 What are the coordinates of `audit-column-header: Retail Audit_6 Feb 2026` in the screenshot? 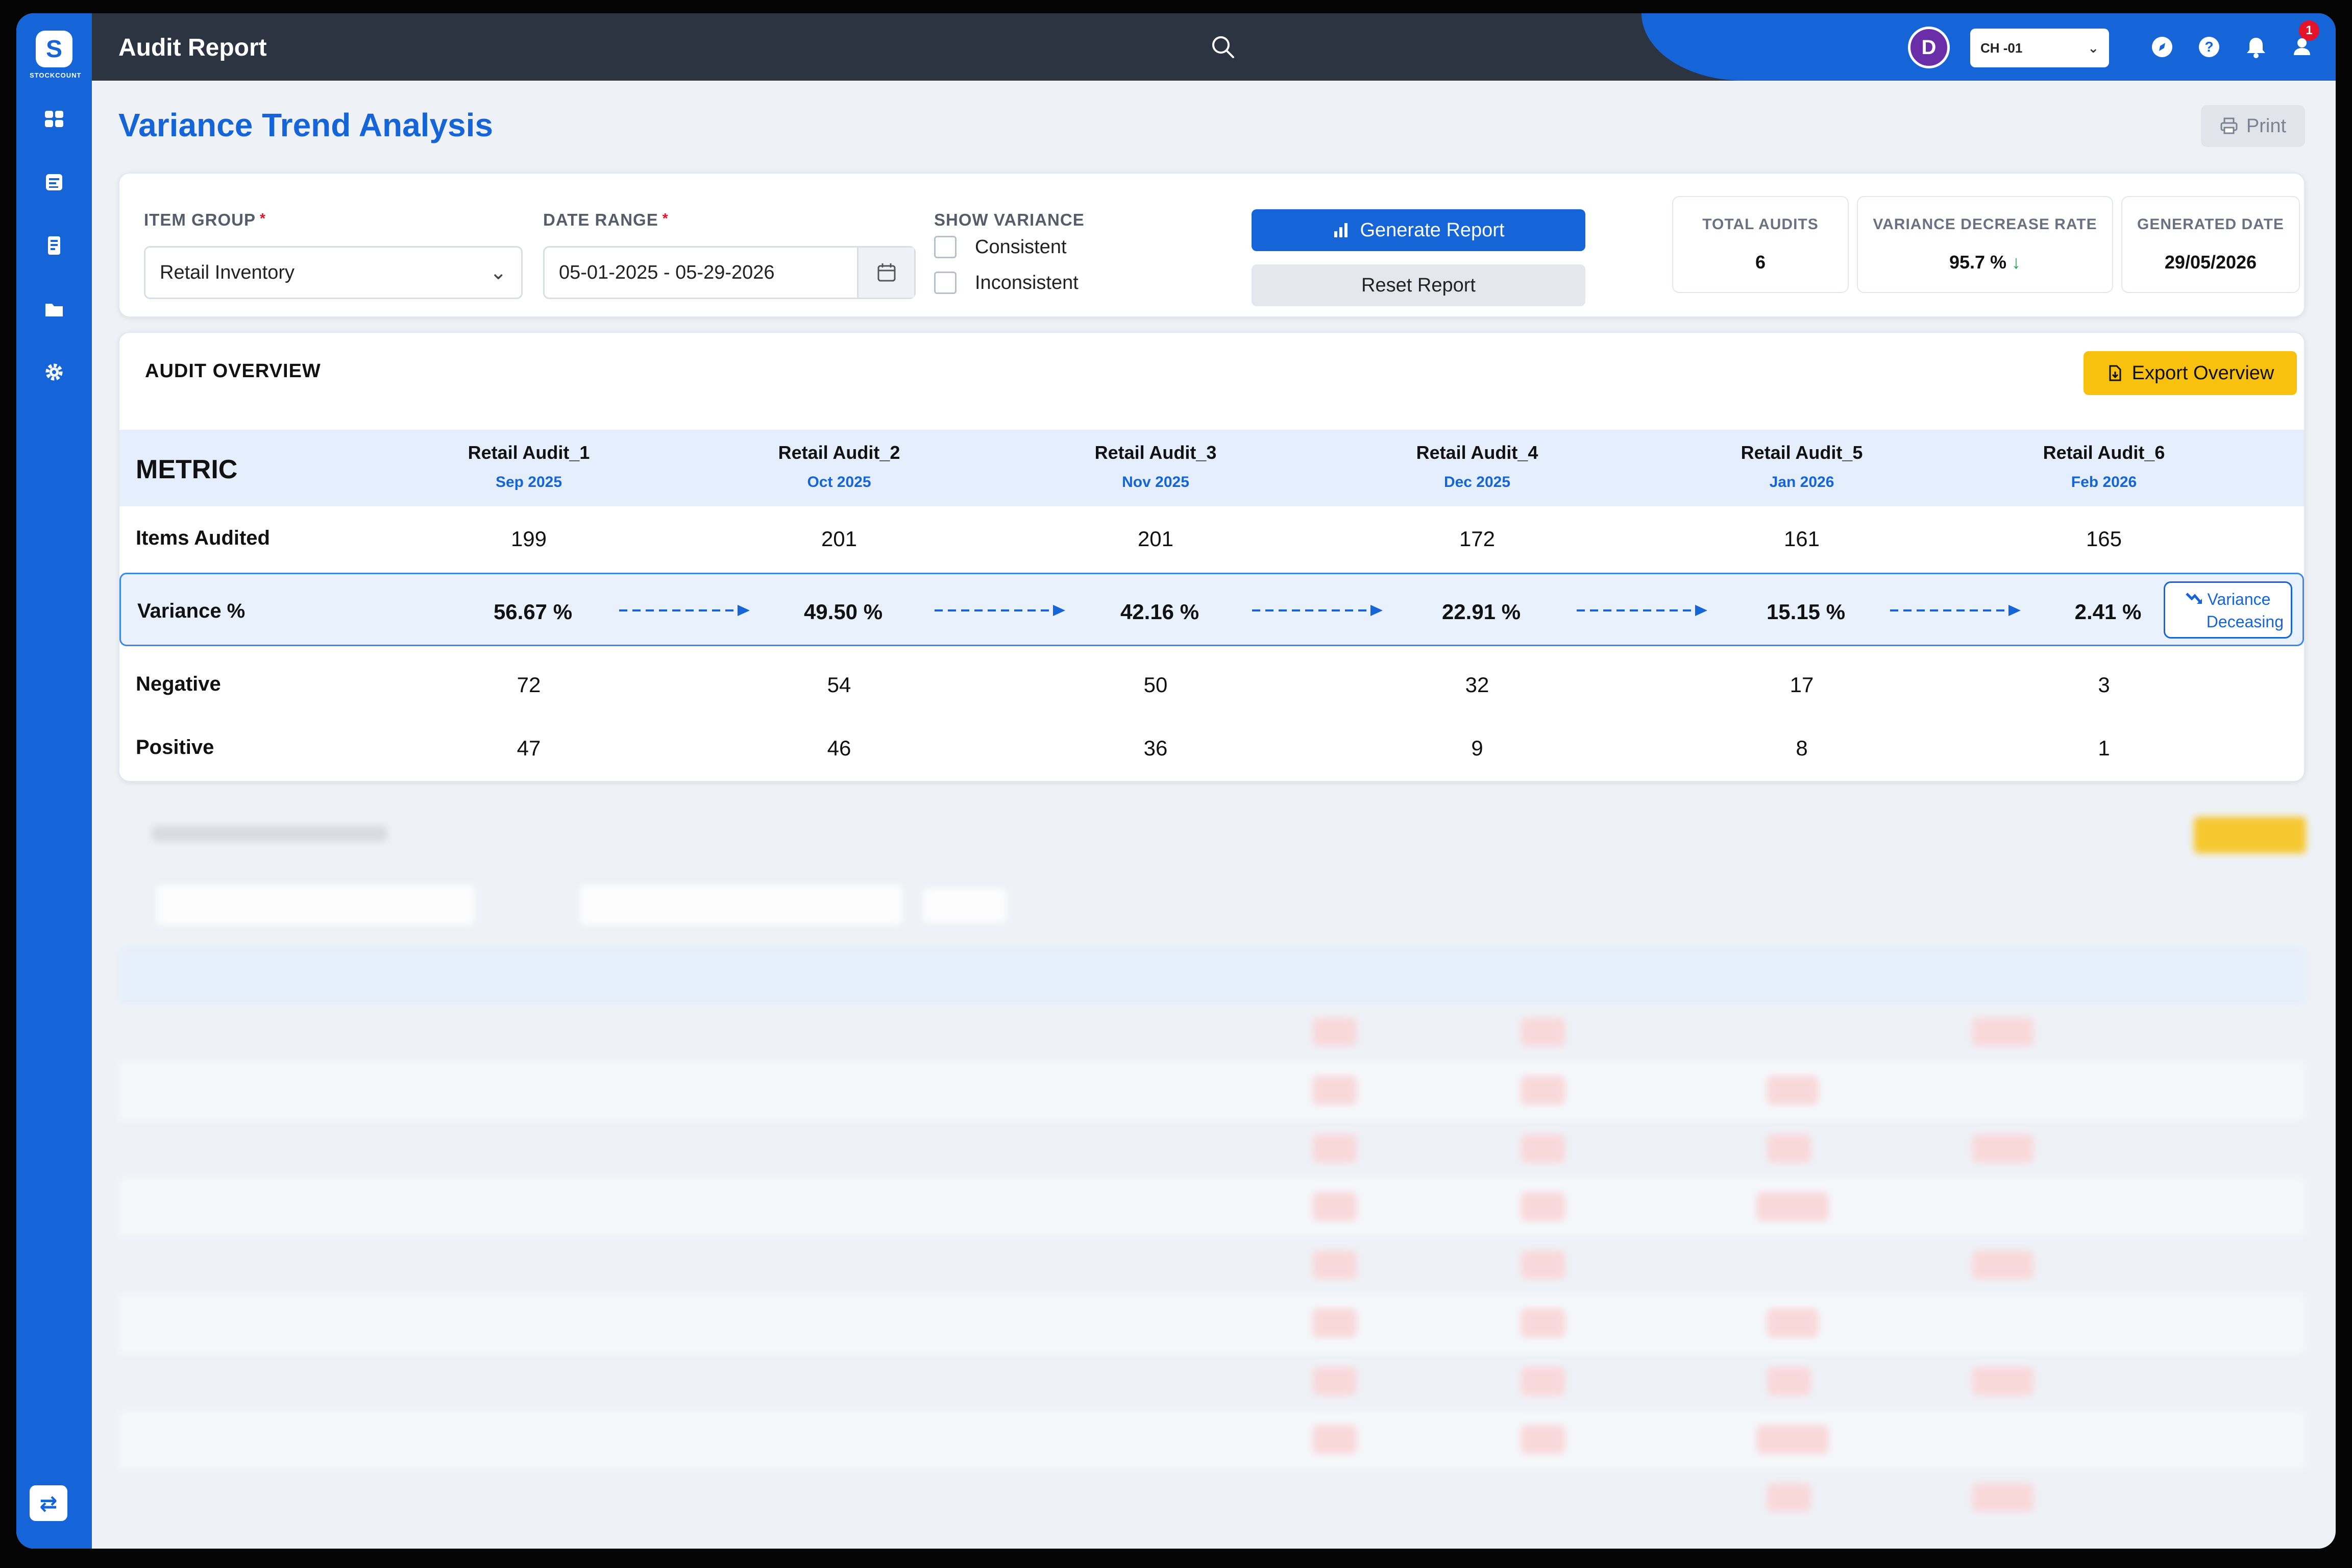 It's located at (2104, 466).